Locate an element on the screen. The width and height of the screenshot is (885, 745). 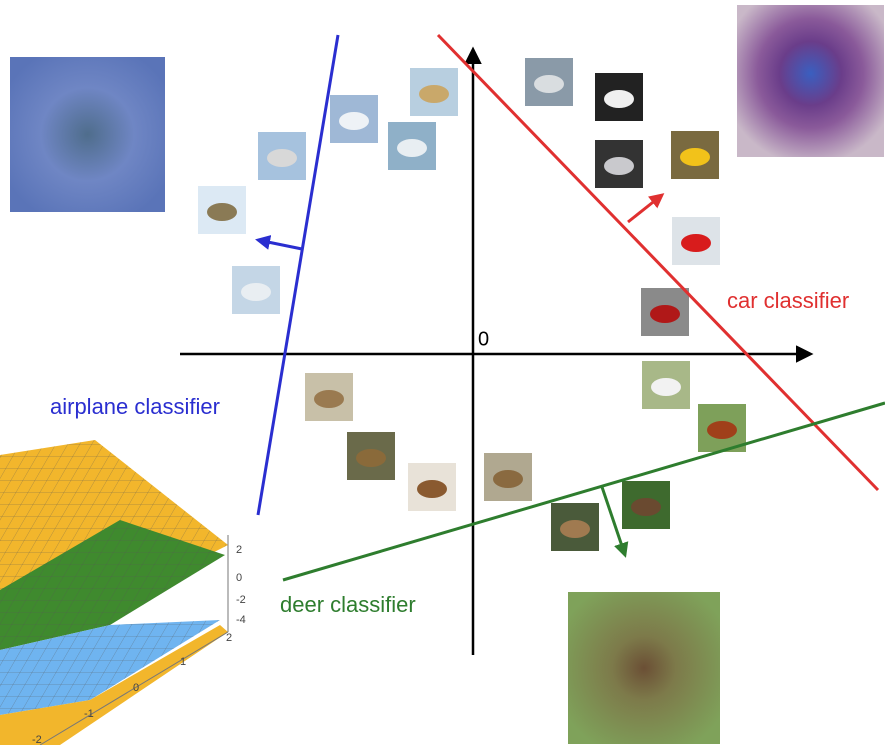
plane-orange-lower is located at coordinates (114, 685).